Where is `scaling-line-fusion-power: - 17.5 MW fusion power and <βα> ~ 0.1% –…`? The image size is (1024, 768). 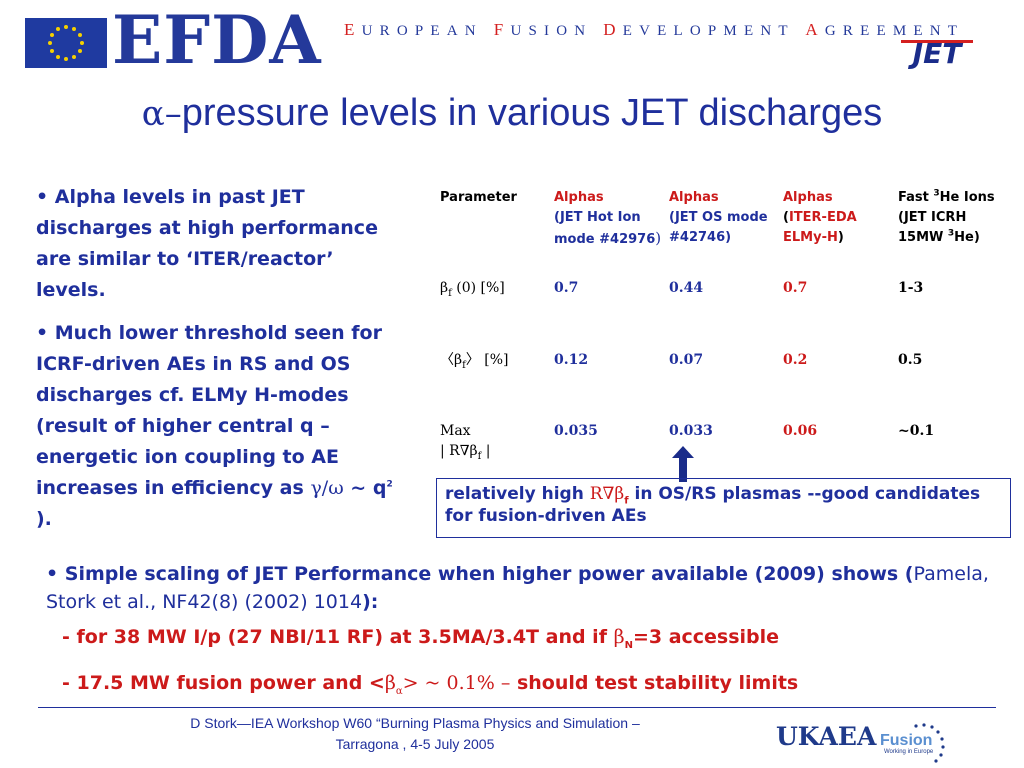 scaling-line-fusion-power: - 17.5 MW fusion power and <βα> ~ 0.1% –… is located at coordinates (430, 684).